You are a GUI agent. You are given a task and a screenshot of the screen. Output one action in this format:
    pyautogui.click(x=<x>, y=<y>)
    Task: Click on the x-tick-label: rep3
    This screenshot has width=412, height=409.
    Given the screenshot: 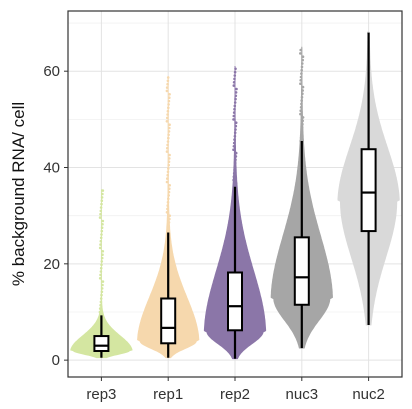 What is the action you would take?
    pyautogui.click(x=101, y=394)
    